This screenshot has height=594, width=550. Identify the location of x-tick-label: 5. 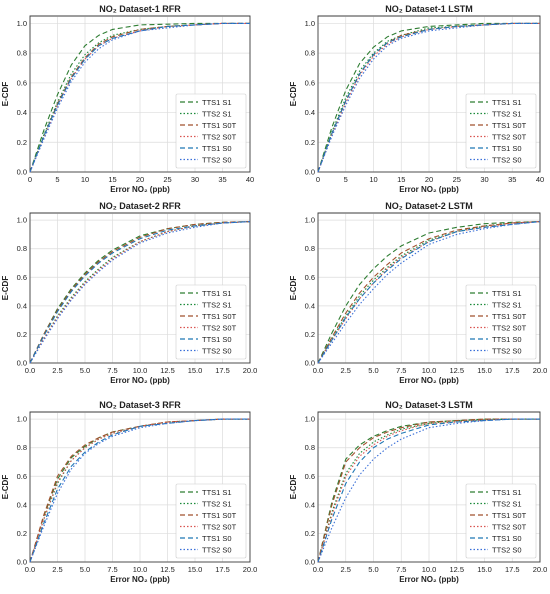
(57, 179).